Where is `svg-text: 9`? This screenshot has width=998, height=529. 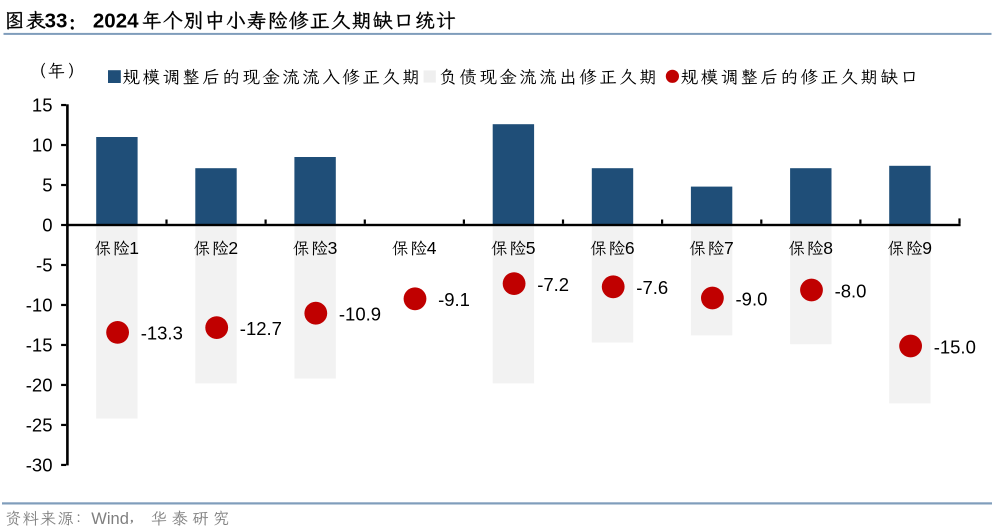
svg-text: 9 is located at coordinates (927, 248).